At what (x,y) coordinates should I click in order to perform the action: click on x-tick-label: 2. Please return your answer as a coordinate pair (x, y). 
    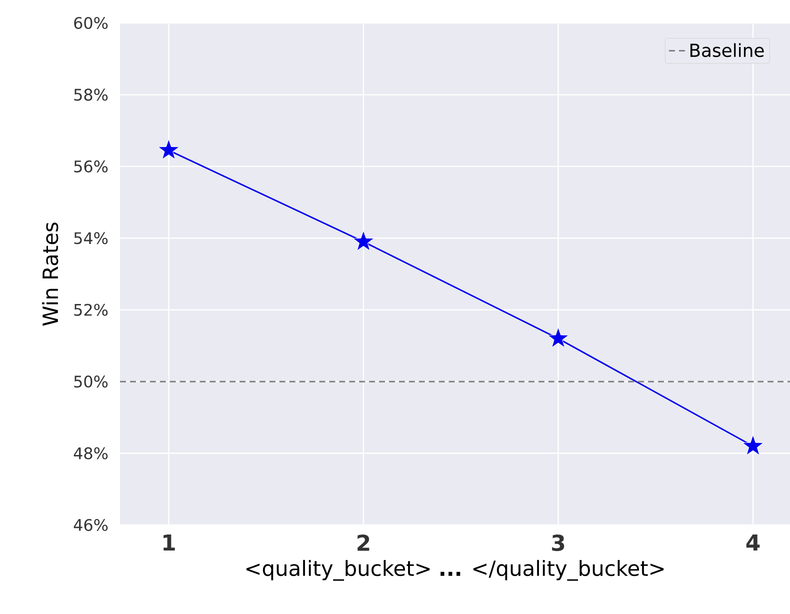
    Looking at the image, I should click on (364, 542).